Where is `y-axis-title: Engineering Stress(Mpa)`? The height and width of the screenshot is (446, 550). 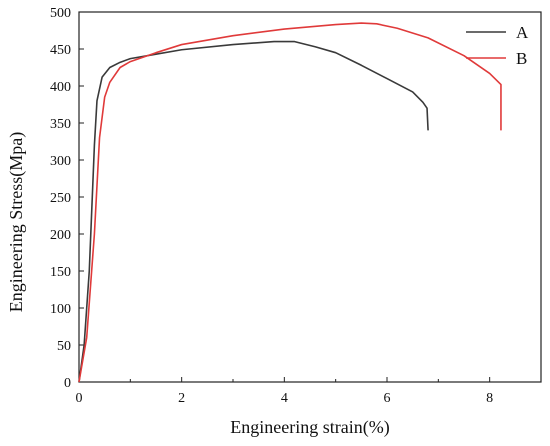 y-axis-title: Engineering Stress(Mpa) is located at coordinates (16, 222).